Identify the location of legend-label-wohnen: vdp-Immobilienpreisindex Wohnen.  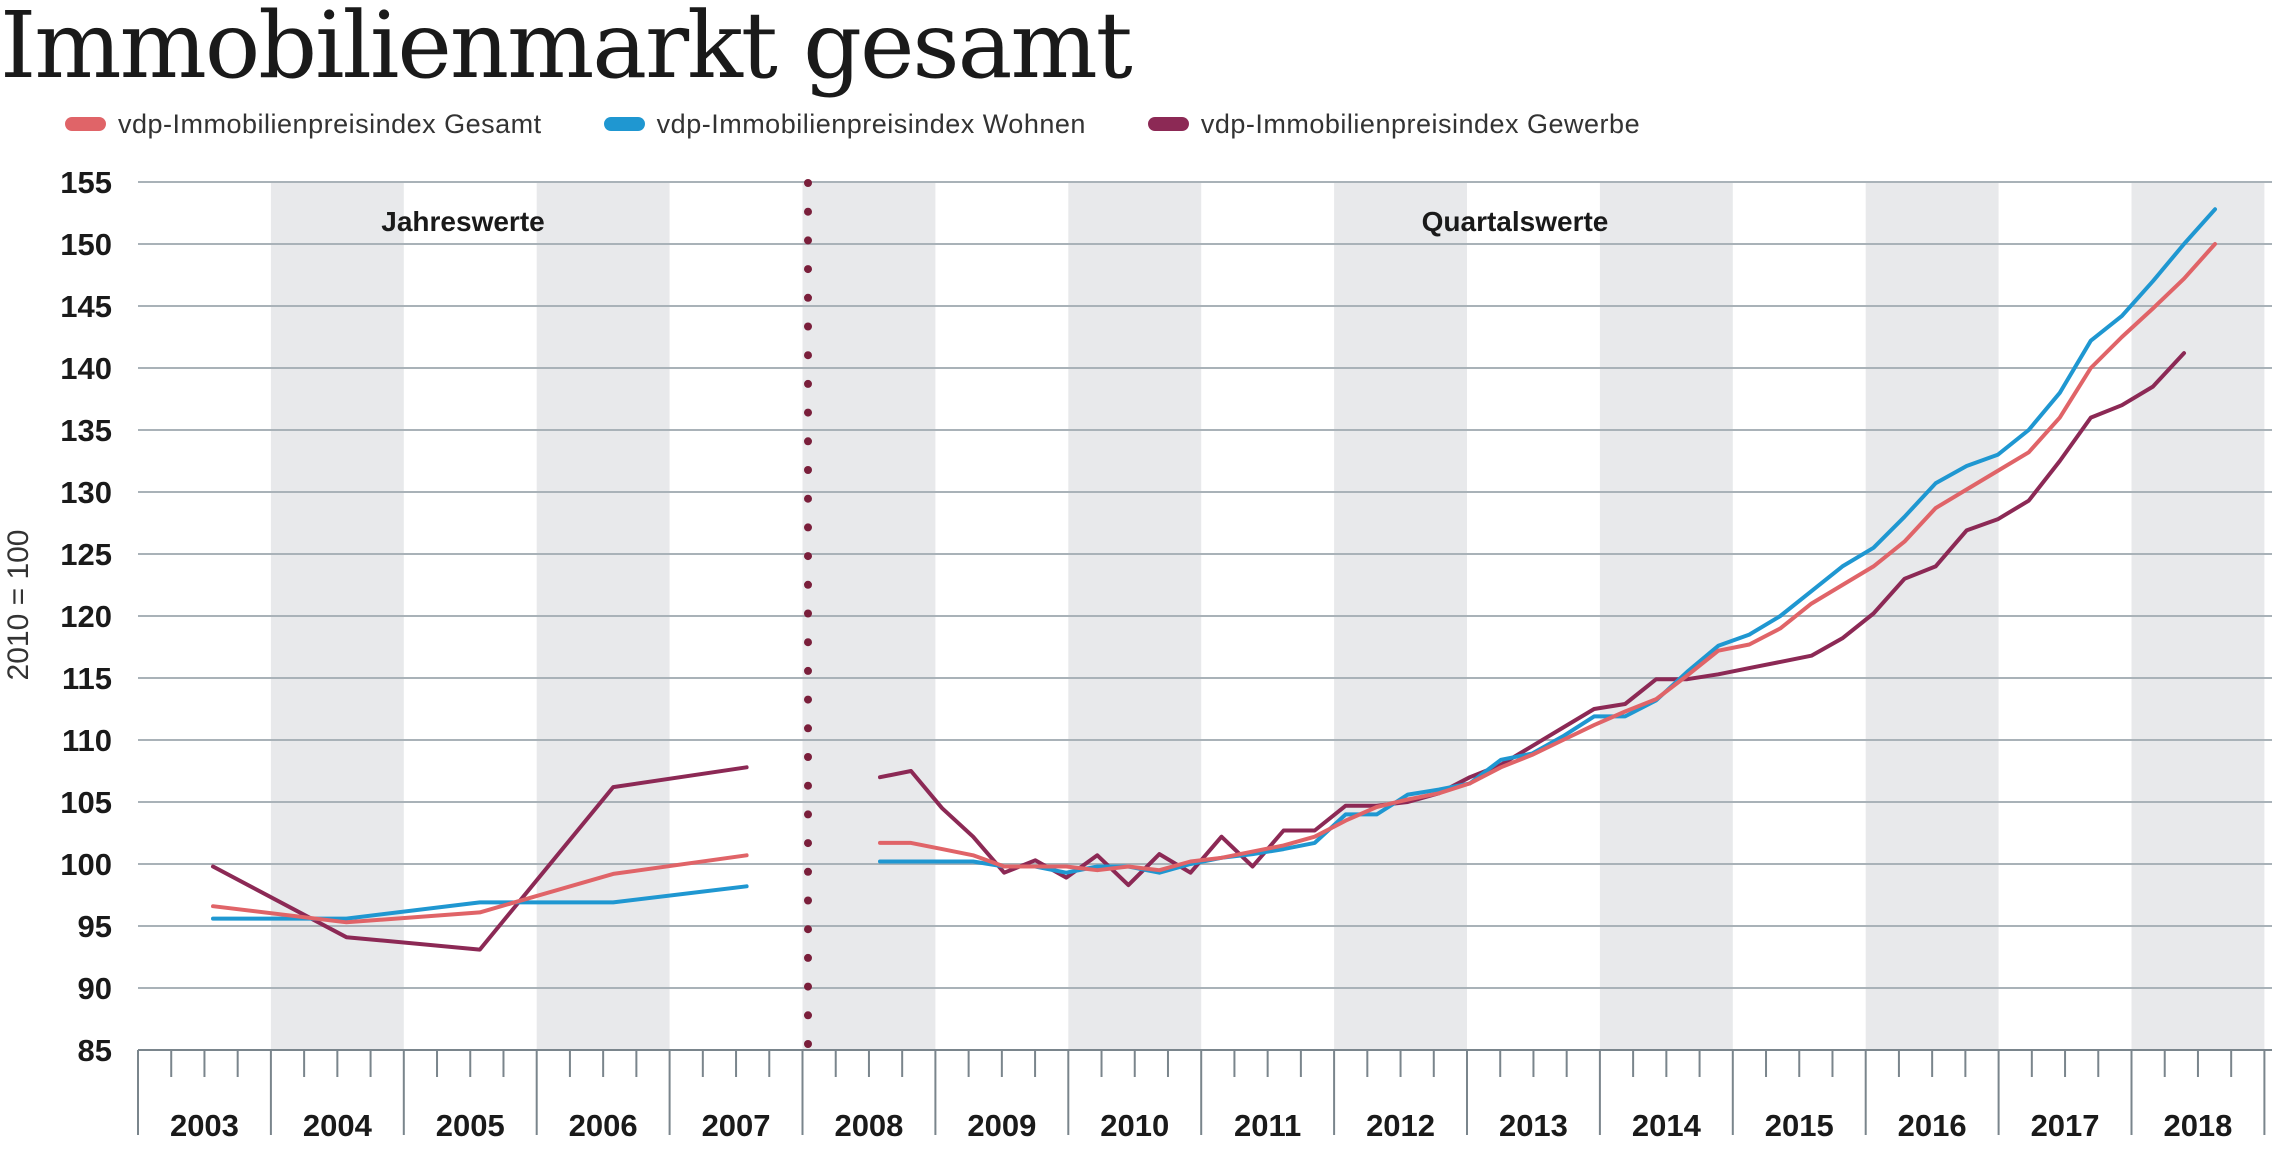
(871, 123).